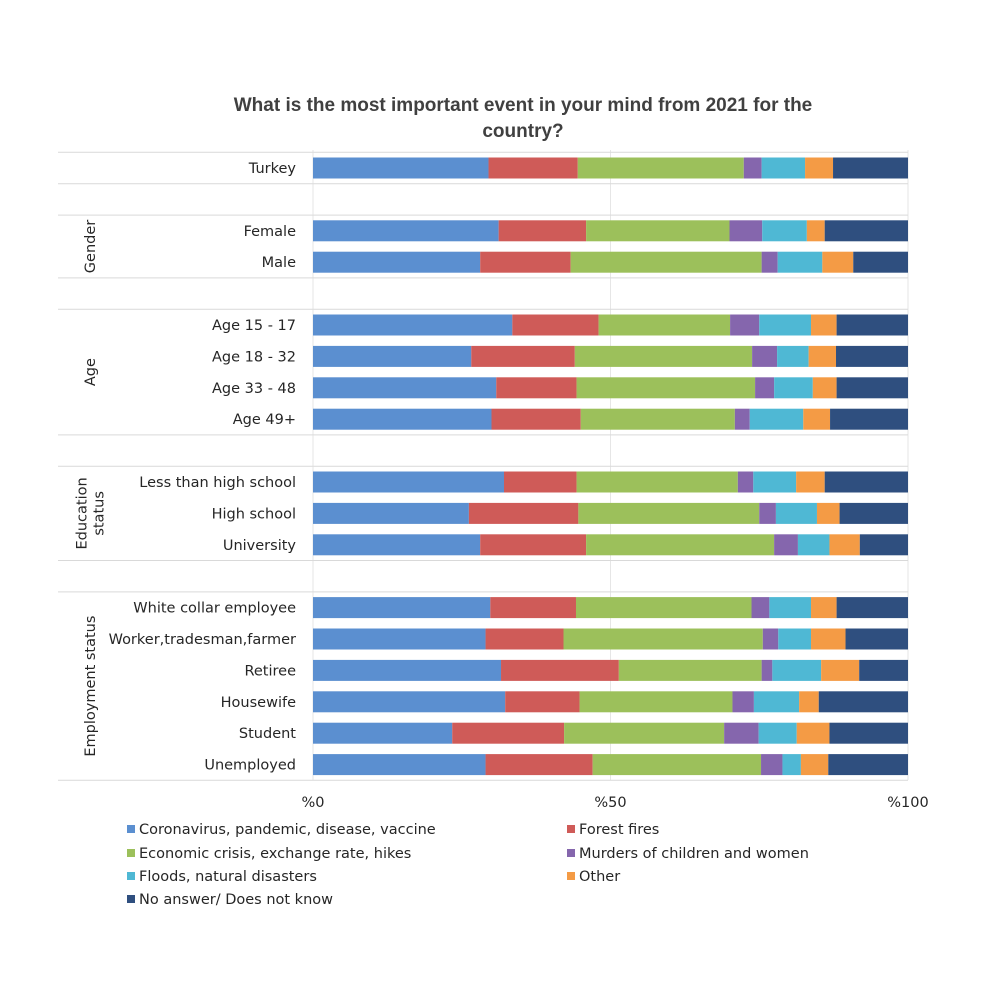 The height and width of the screenshot is (1000, 1000). I want to click on x-tick-label: %0, so click(312, 803).